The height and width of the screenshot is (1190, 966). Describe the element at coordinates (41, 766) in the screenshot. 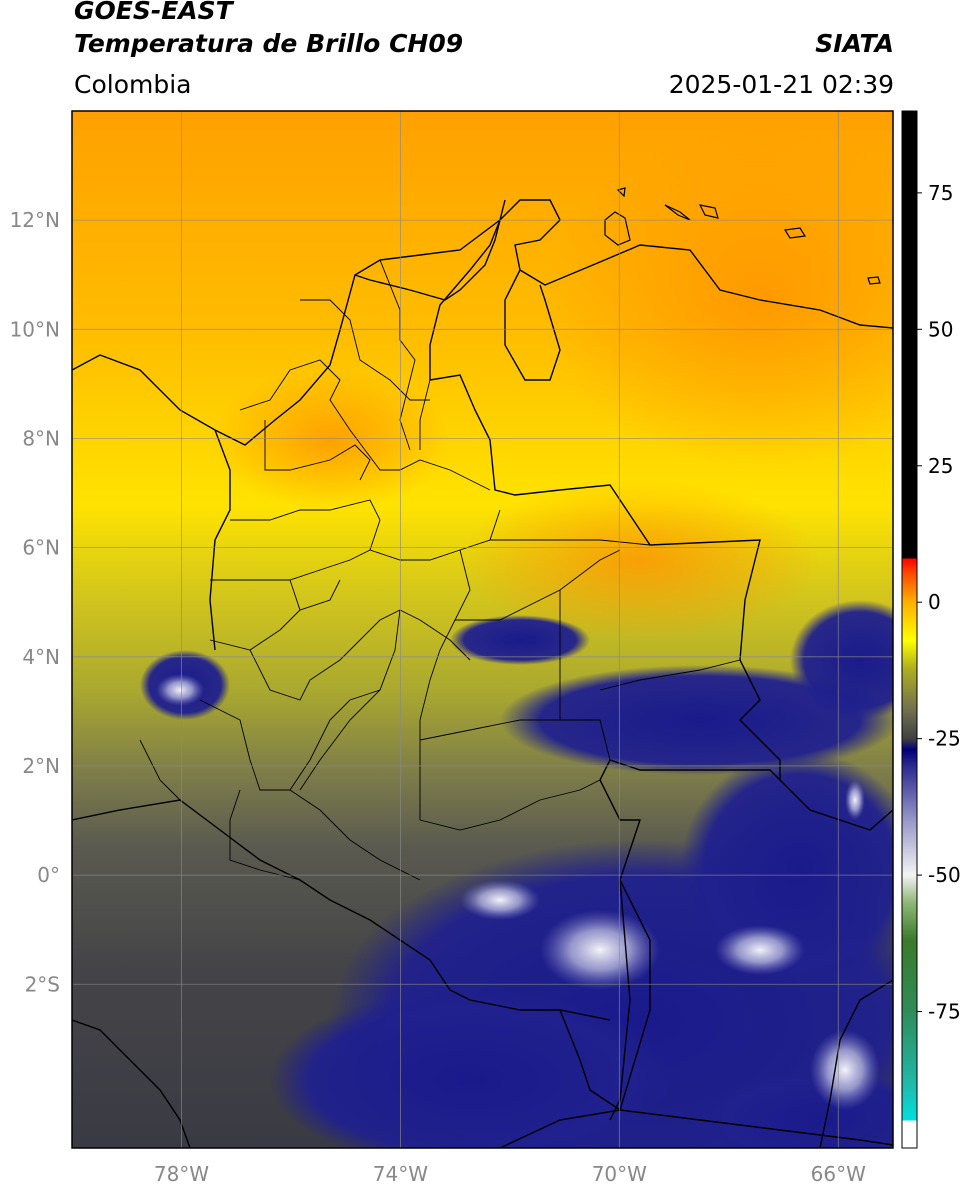

I see `lat-tick-label: 2°N` at that location.